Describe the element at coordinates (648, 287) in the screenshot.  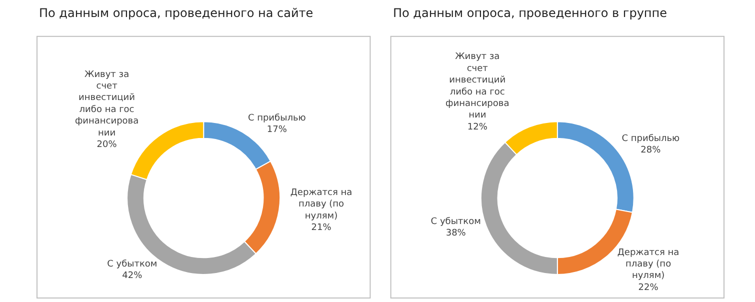
I see `data-label: 22%` at that location.